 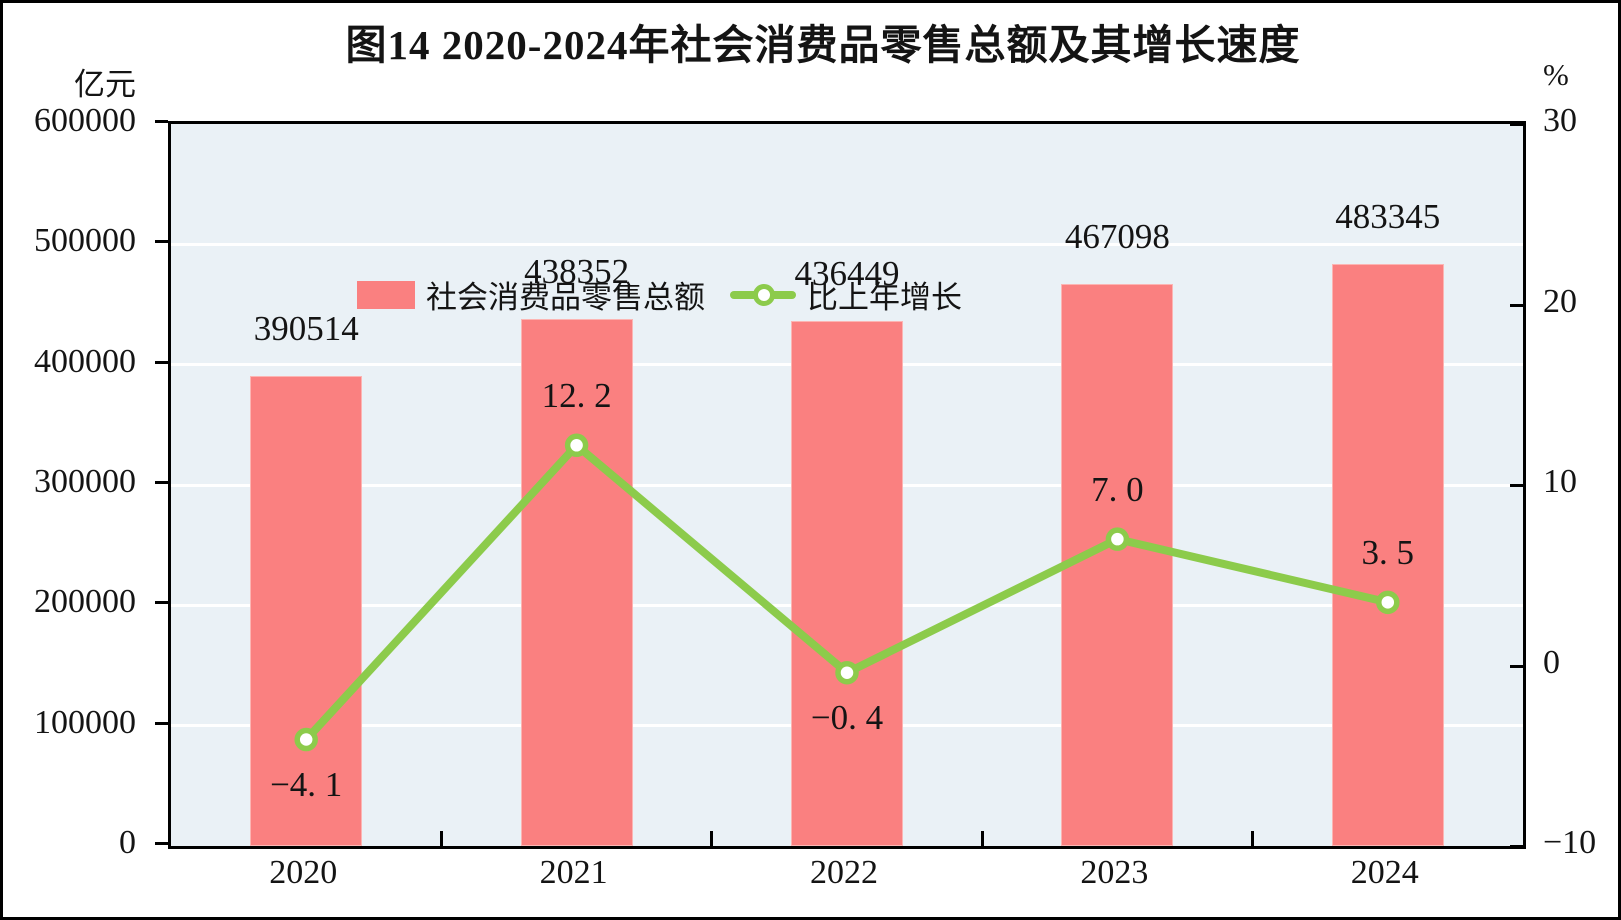 What do you see at coordinates (1551, 662) in the screenshot?
I see `right-axis-tick-label: 0` at bounding box center [1551, 662].